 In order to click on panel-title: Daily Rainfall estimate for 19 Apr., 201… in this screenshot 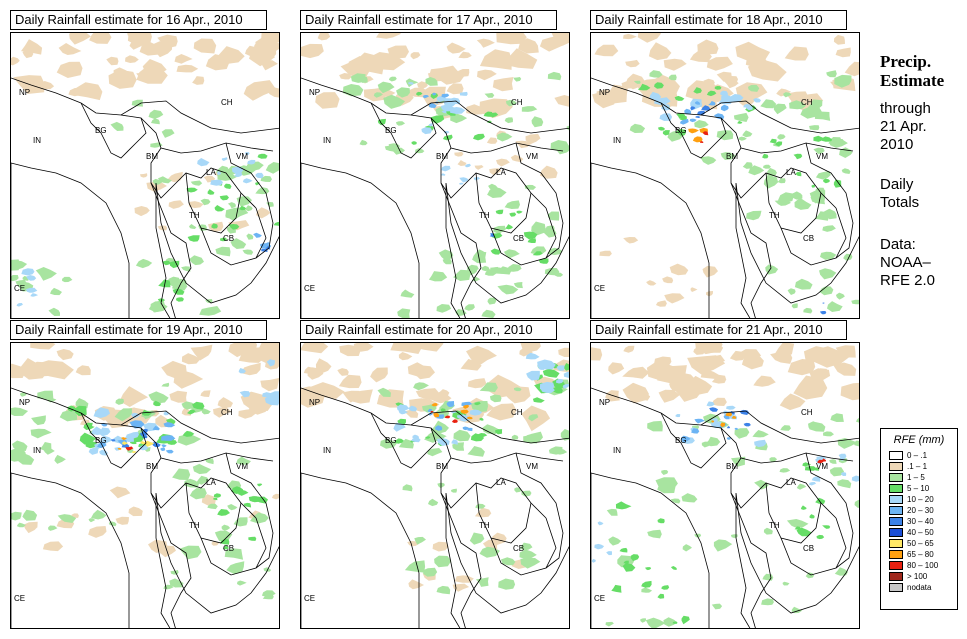, I will do `click(138, 330)`.